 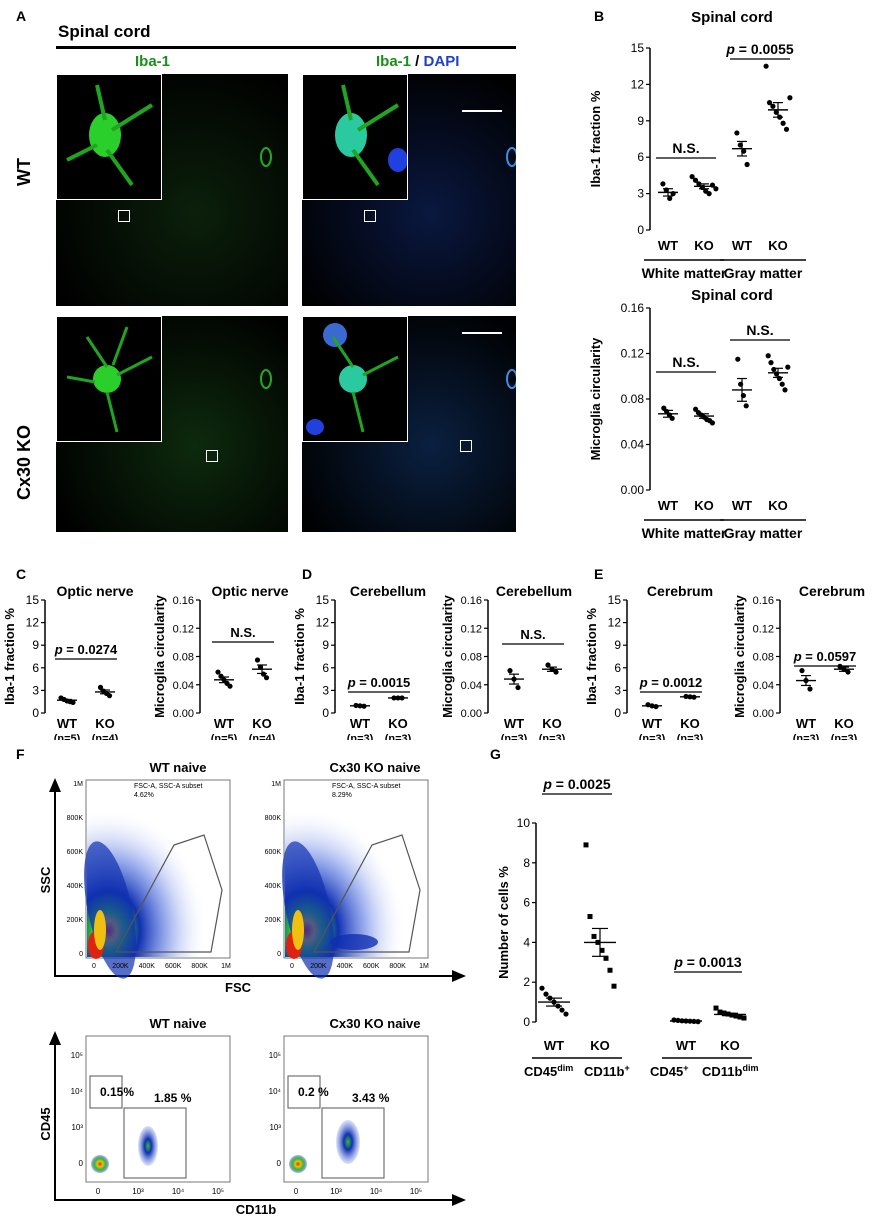 I want to click on microglia-cell-image, so click(x=371, y=135).